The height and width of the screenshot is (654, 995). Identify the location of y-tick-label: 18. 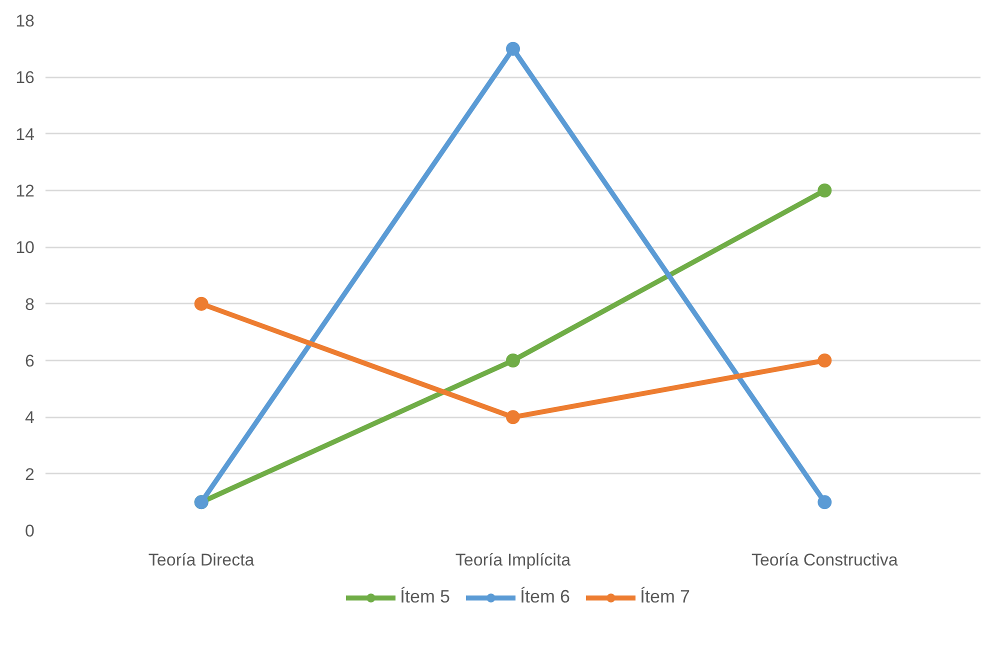
(25, 21).